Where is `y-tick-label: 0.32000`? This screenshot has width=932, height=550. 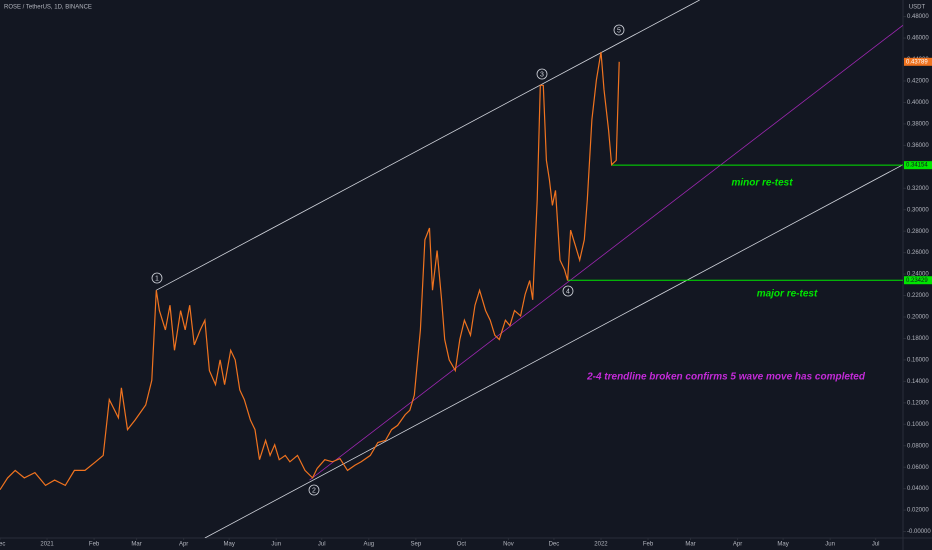
y-tick-label: 0.32000 is located at coordinates (918, 189).